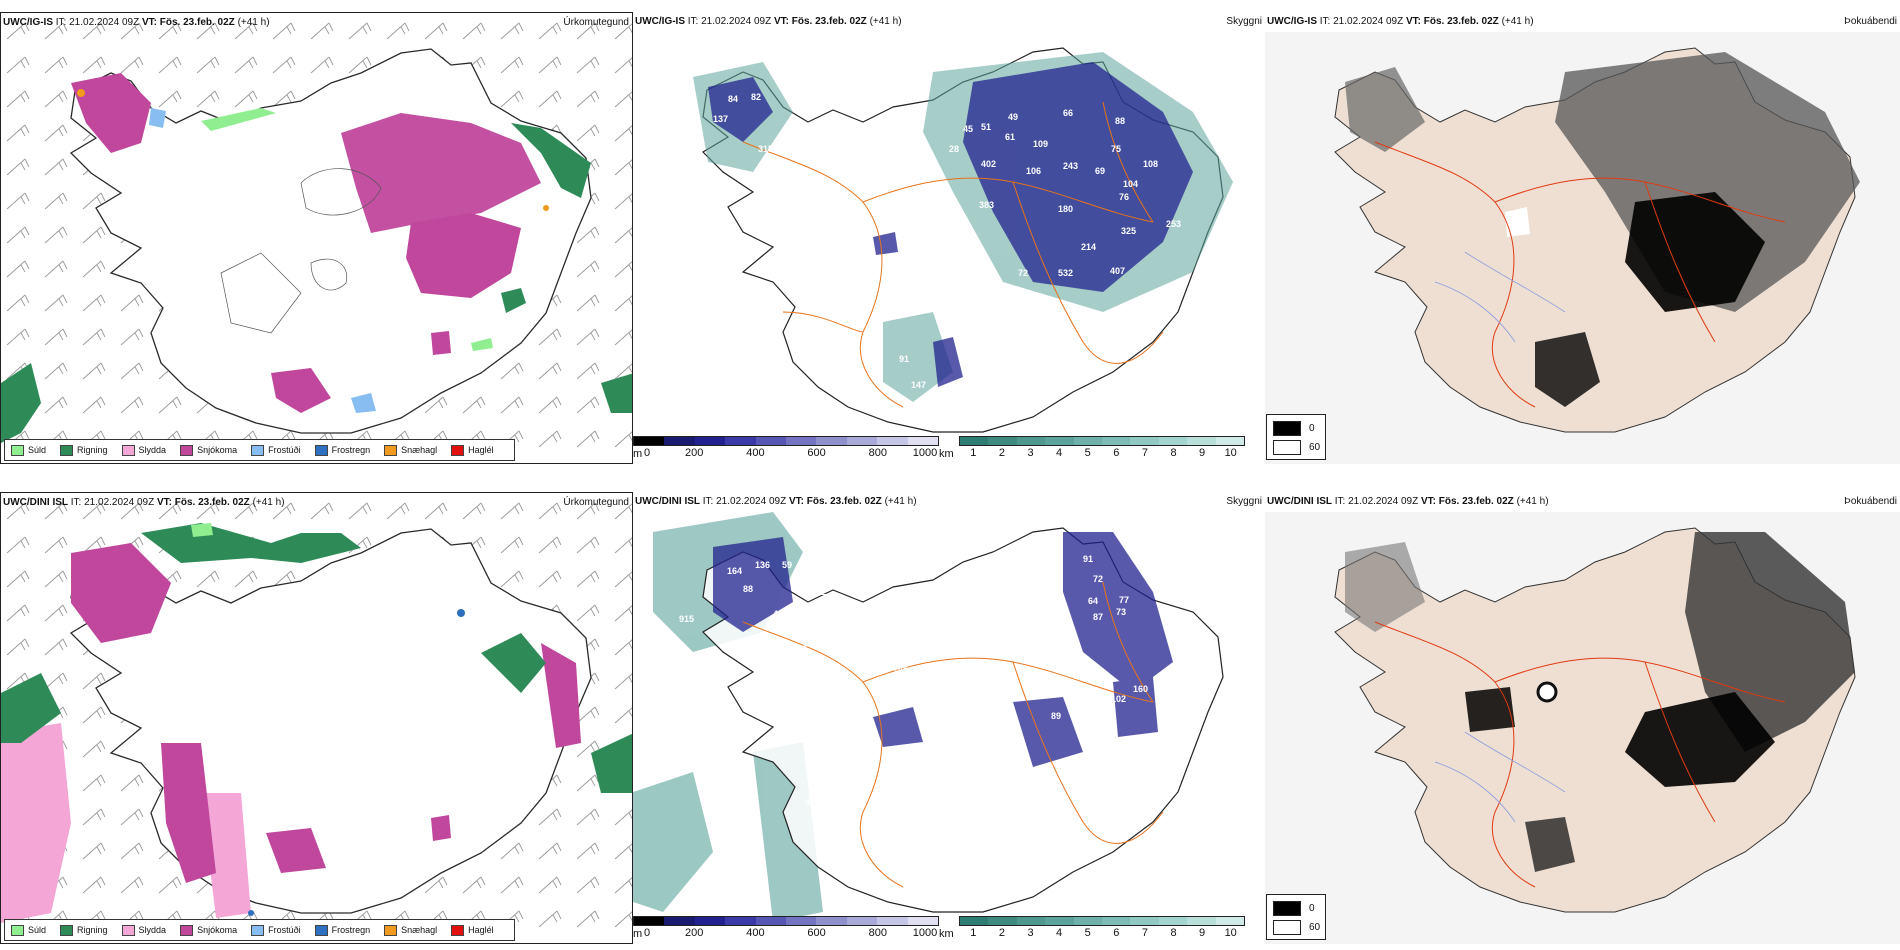  What do you see at coordinates (986, 127) in the screenshot?
I see `svg-text: 51` at bounding box center [986, 127].